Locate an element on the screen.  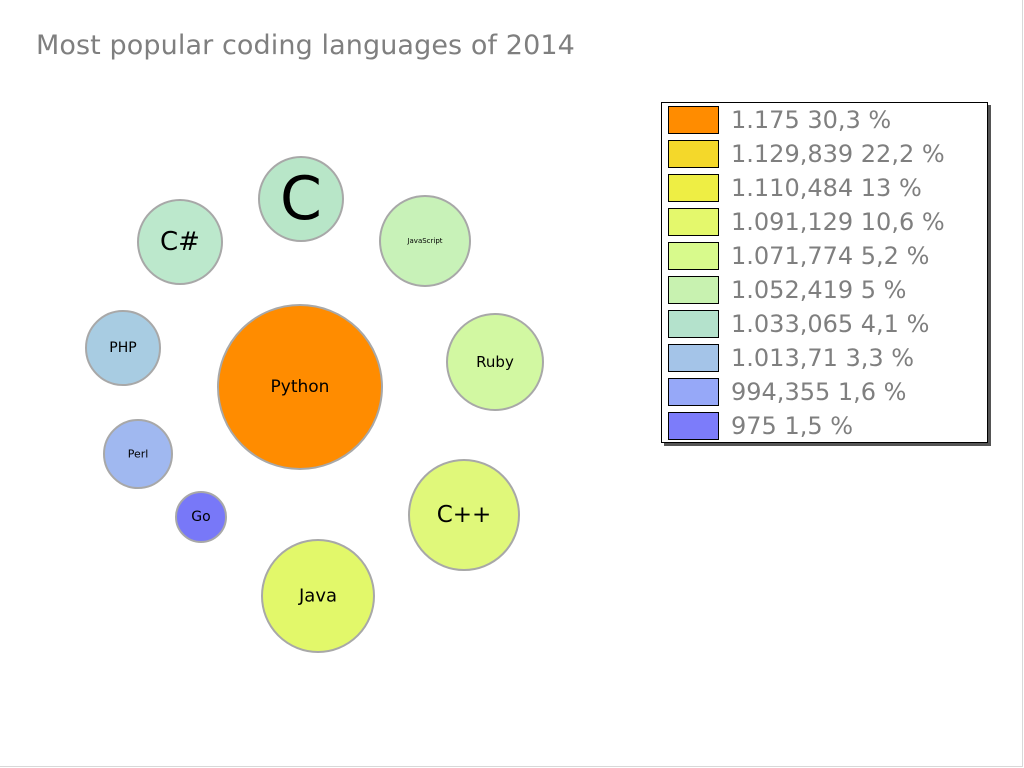
legend-label: 1.071,774 5,2 % is located at coordinates (830, 256).